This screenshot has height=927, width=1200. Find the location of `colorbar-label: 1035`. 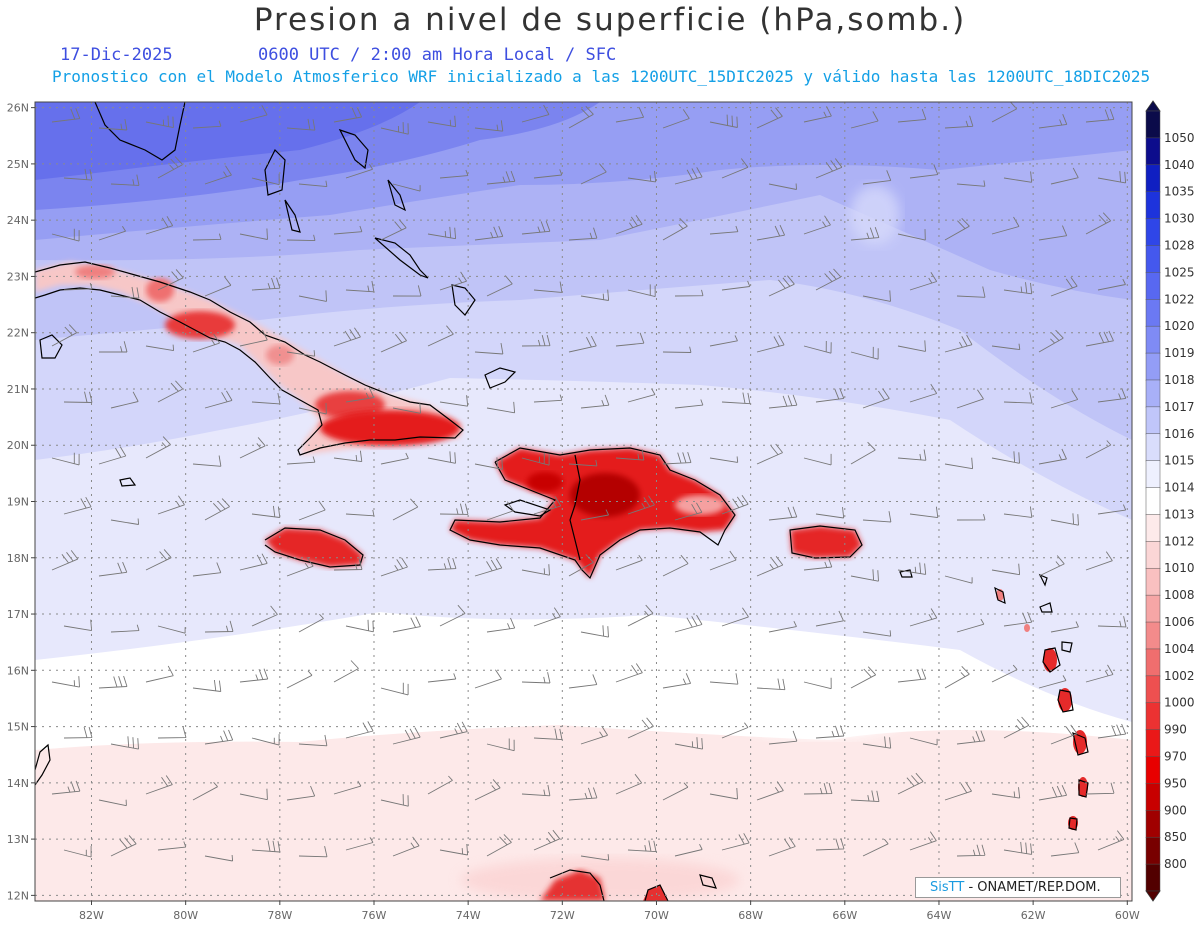

colorbar-label: 1035 is located at coordinates (1179, 192).